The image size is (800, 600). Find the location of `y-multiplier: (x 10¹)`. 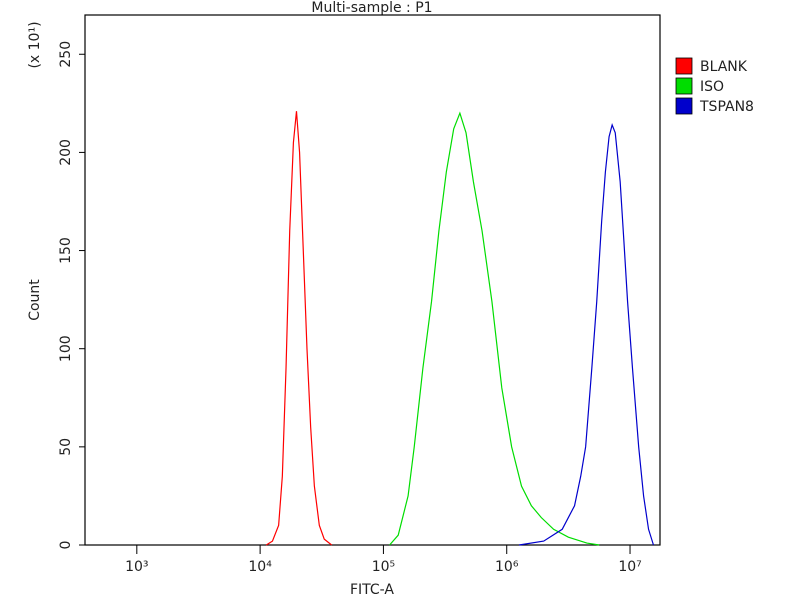

y-multiplier: (x 10¹) is located at coordinates (35, 44).